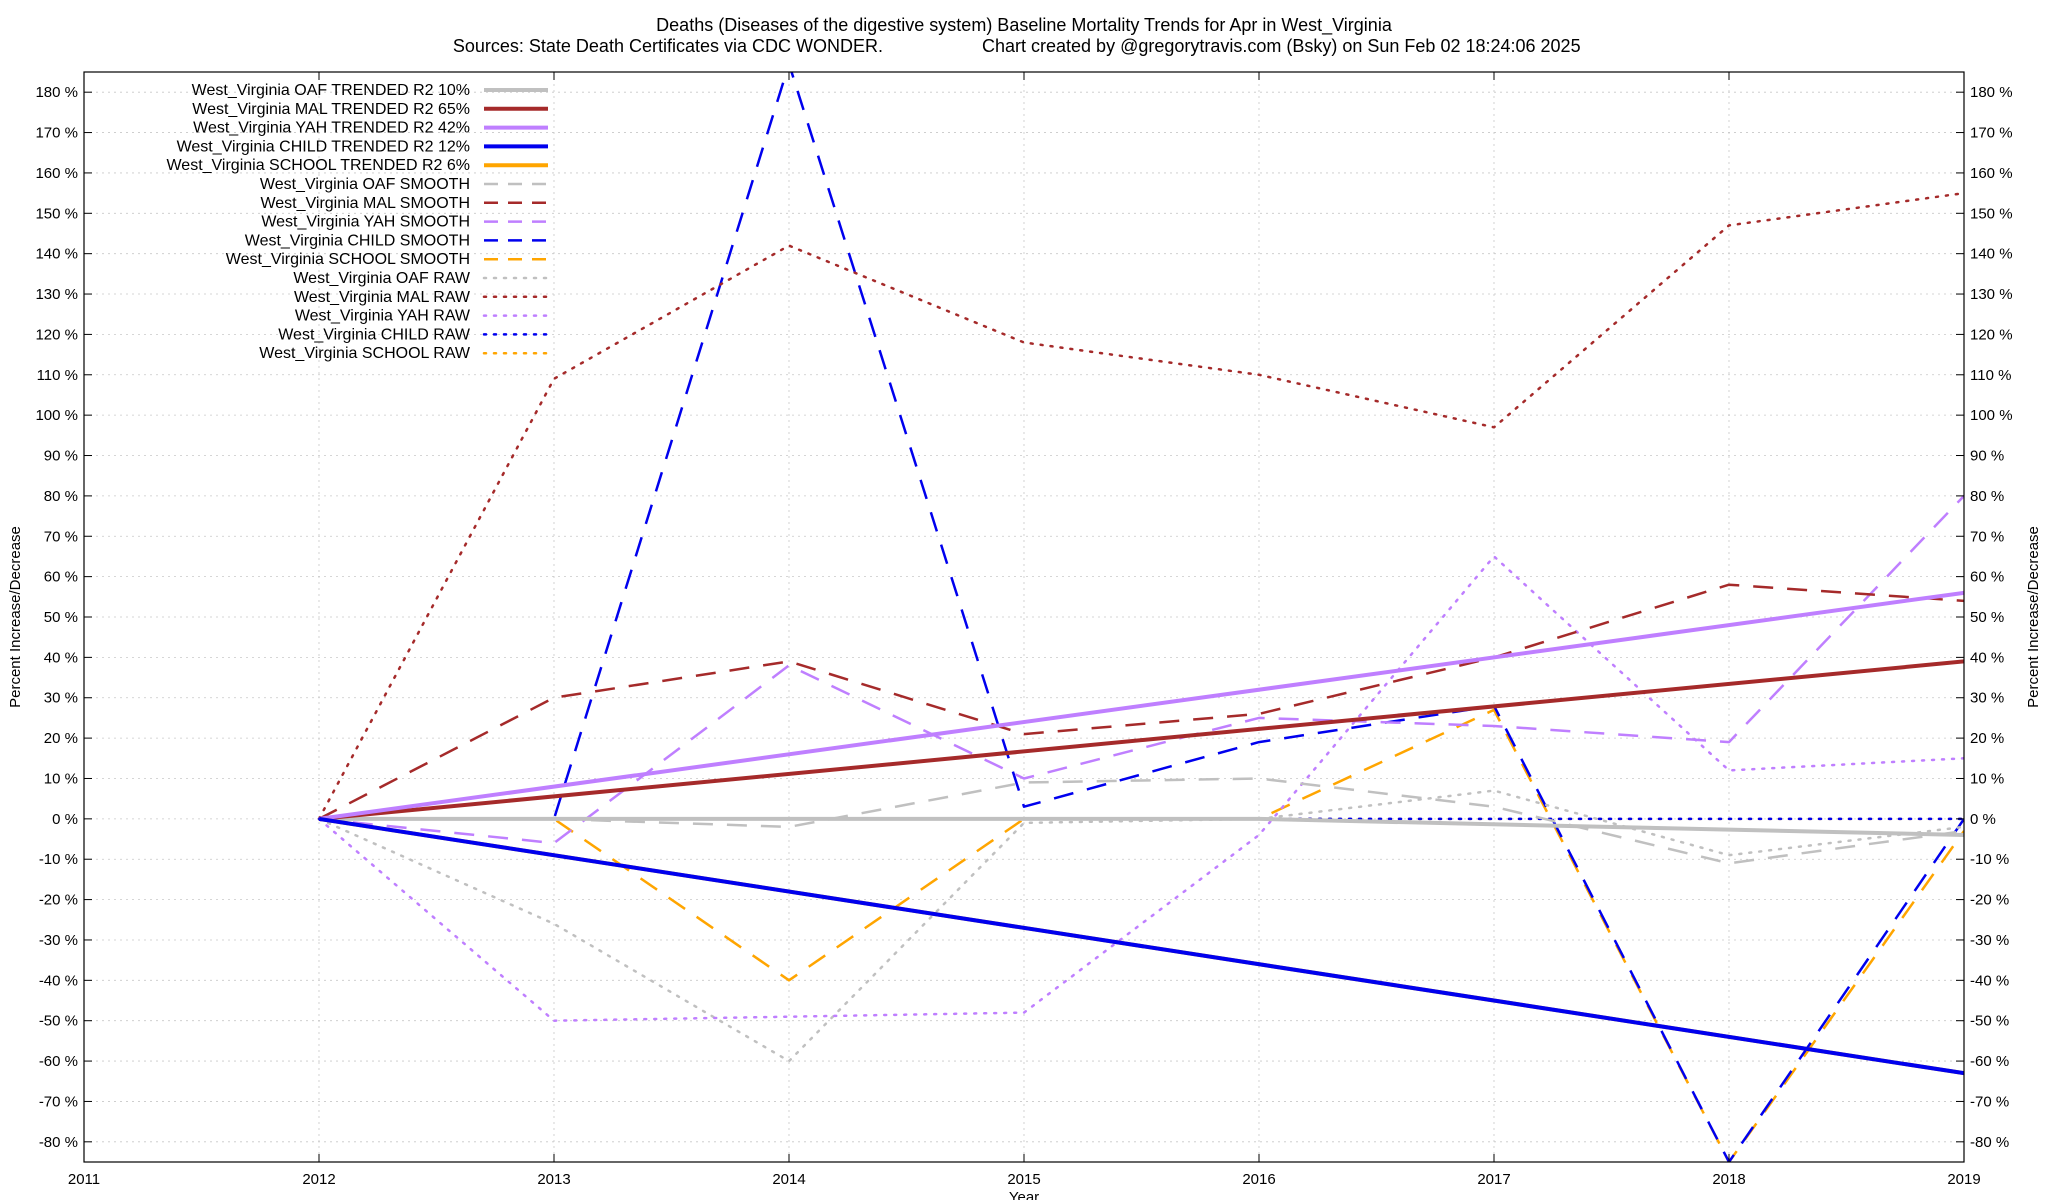  Describe the element at coordinates (1989, 980) in the screenshot. I see `y-tick-label-right: -40 %` at that location.